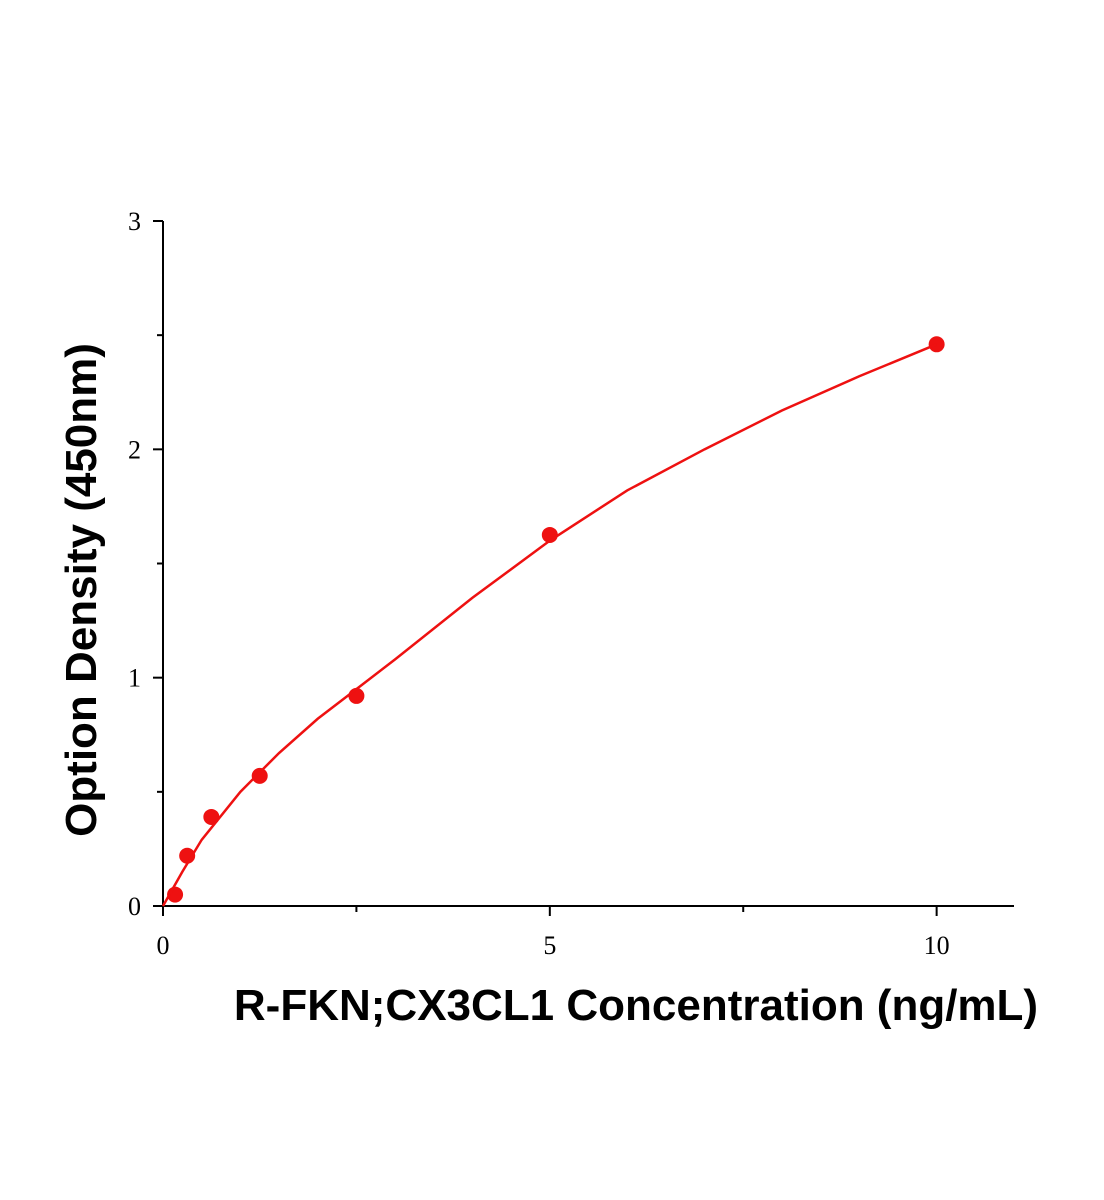 This screenshot has width=1104, height=1200. I want to click on x-tick-label: 5, so click(549, 945).